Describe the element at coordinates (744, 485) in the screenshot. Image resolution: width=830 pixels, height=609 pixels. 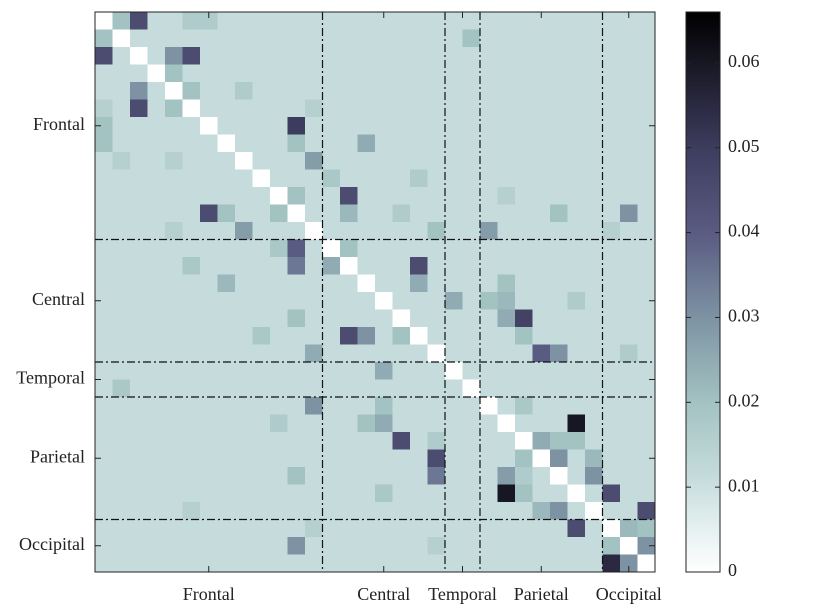
I see `colorbar-tick-label: 0.01` at that location.